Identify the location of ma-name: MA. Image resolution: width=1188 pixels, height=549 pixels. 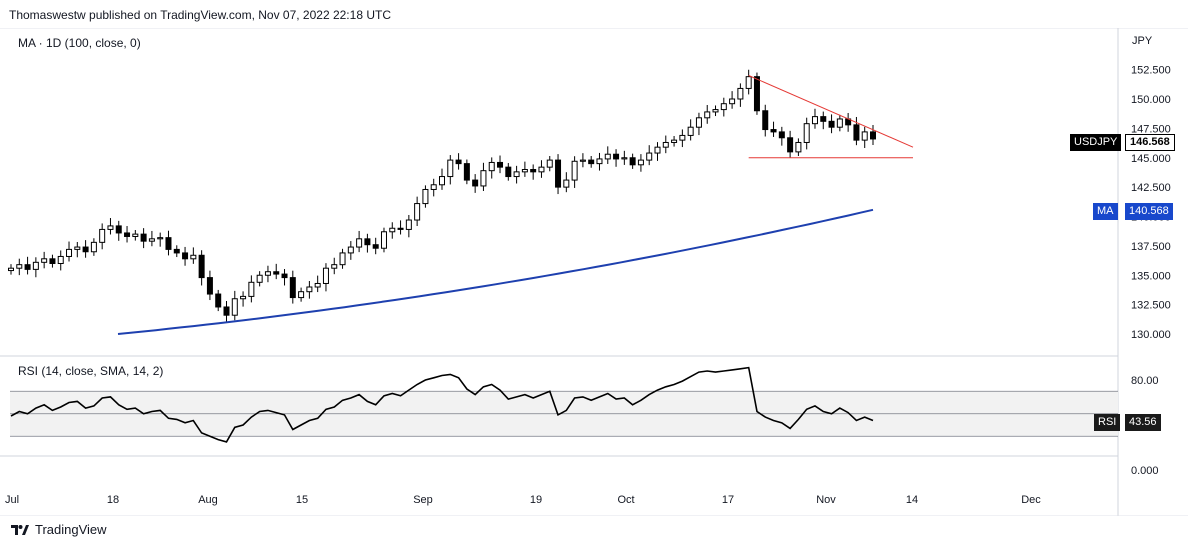
(1105, 211).